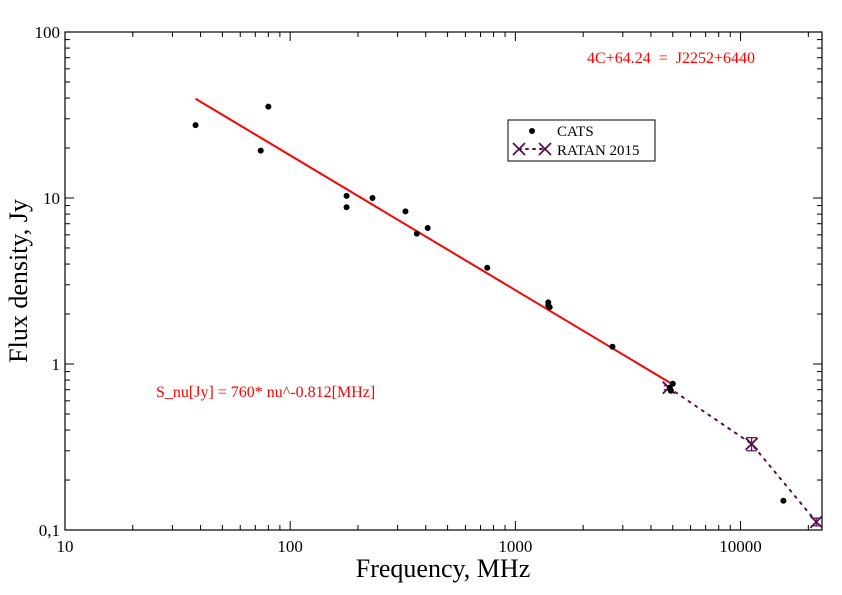  I want to click on legend-label-cats: CATS, so click(575, 132).